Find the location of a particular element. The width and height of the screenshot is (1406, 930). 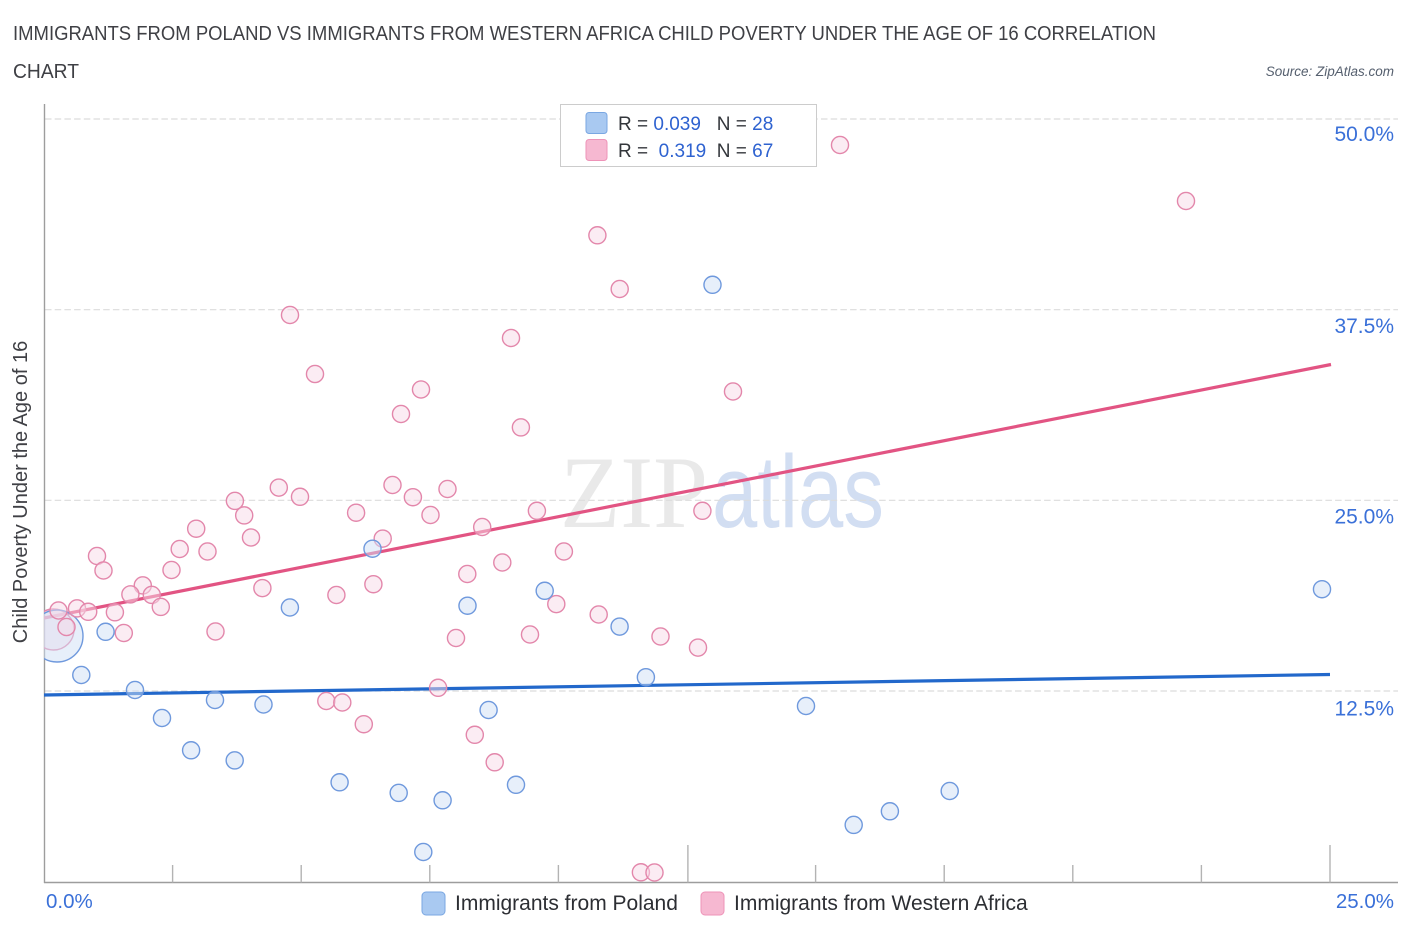

svg-text: 37.5% is located at coordinates (1364, 326).